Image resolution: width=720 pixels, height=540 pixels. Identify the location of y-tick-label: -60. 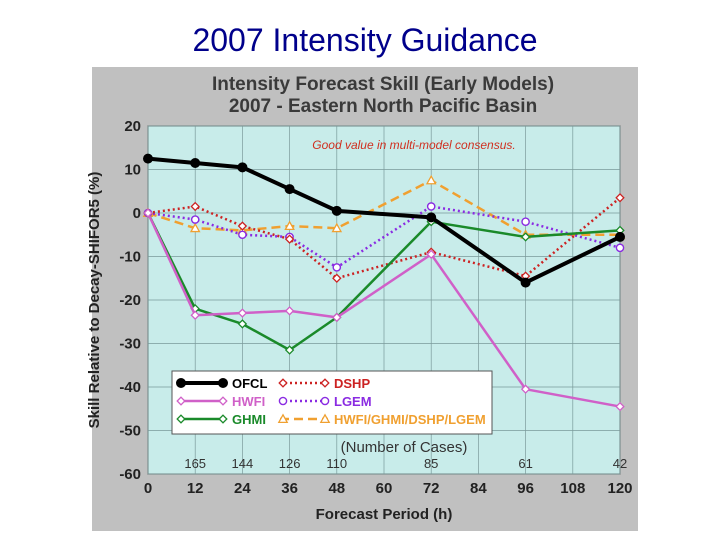
(130, 474).